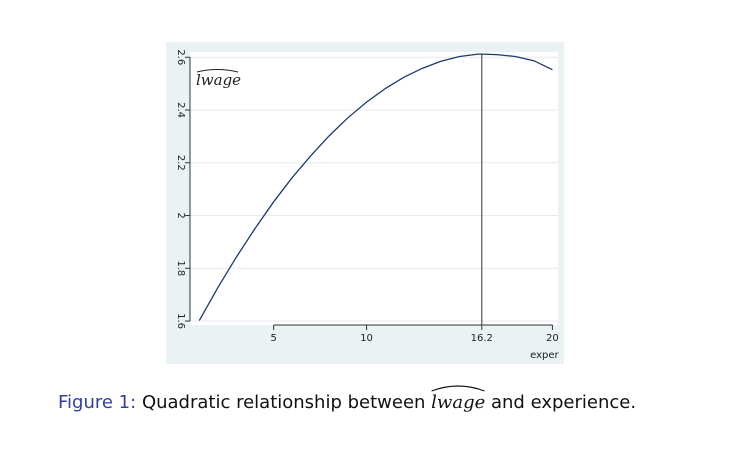  Describe the element at coordinates (283, 402) in the screenshot. I see `caption-text-before: Quadratic relationship between` at that location.